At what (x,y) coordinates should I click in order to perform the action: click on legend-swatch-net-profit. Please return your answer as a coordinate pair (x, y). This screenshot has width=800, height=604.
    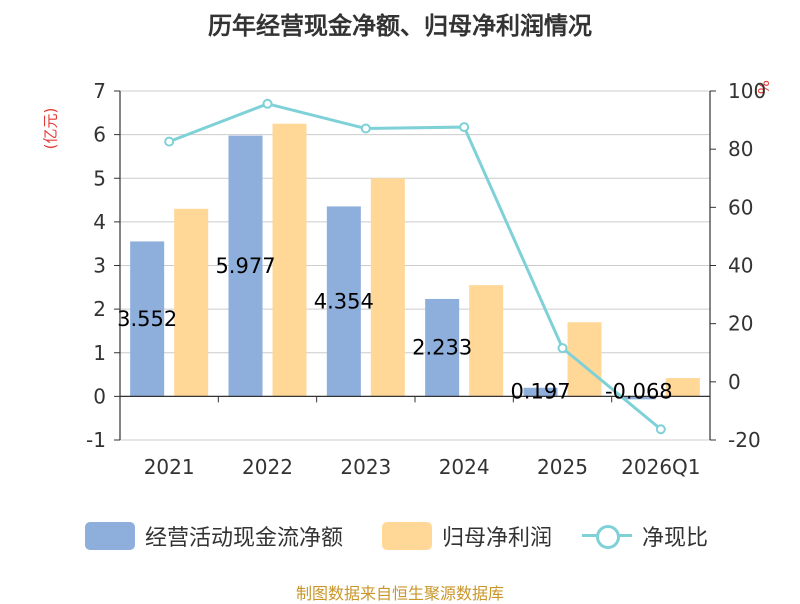
    Looking at the image, I should click on (407, 536).